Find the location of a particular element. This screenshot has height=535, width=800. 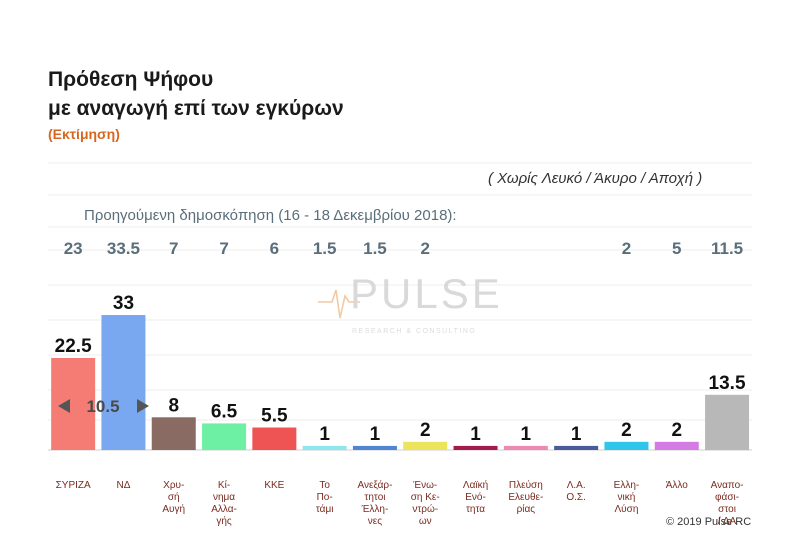

previous-value-label: 11.5 is located at coordinates (727, 248).